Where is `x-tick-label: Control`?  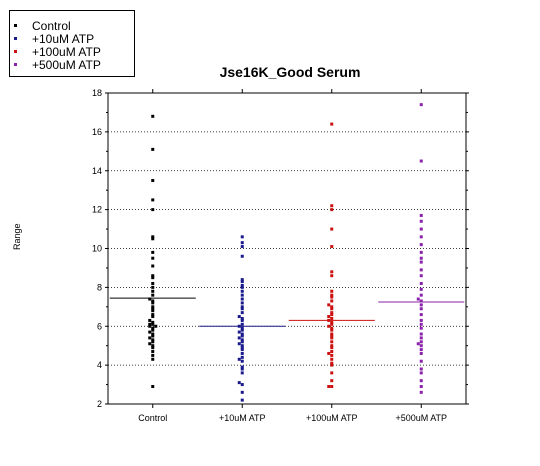
x-tick-label: Control is located at coordinates (152, 418).